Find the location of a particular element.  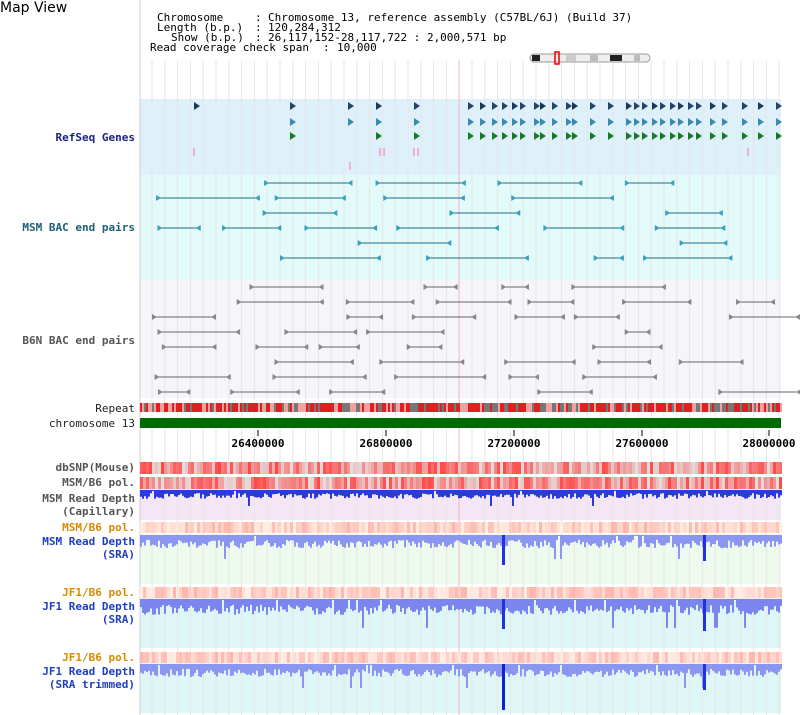

track-label-jf1-read-depth-sra: JF1 Read Depth (SRA) is located at coordinates (88, 613).